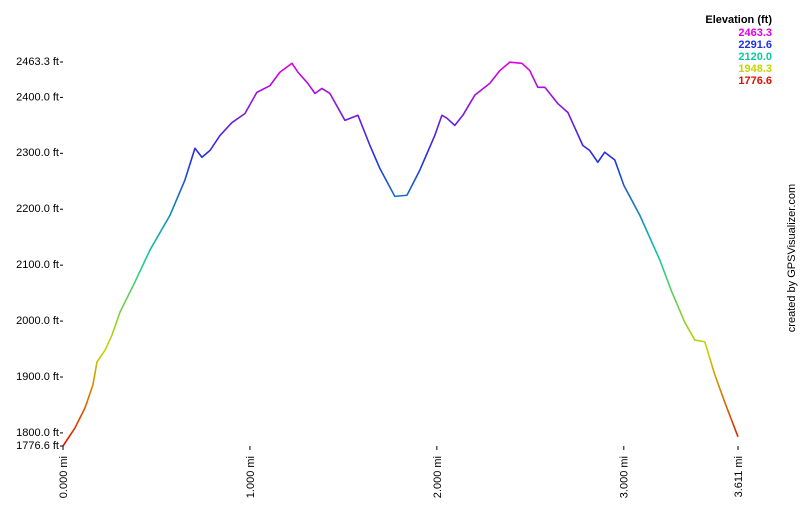 The width and height of the screenshot is (800, 510). What do you see at coordinates (755, 81) in the screenshot?
I see `legend-label: 1776.6` at bounding box center [755, 81].